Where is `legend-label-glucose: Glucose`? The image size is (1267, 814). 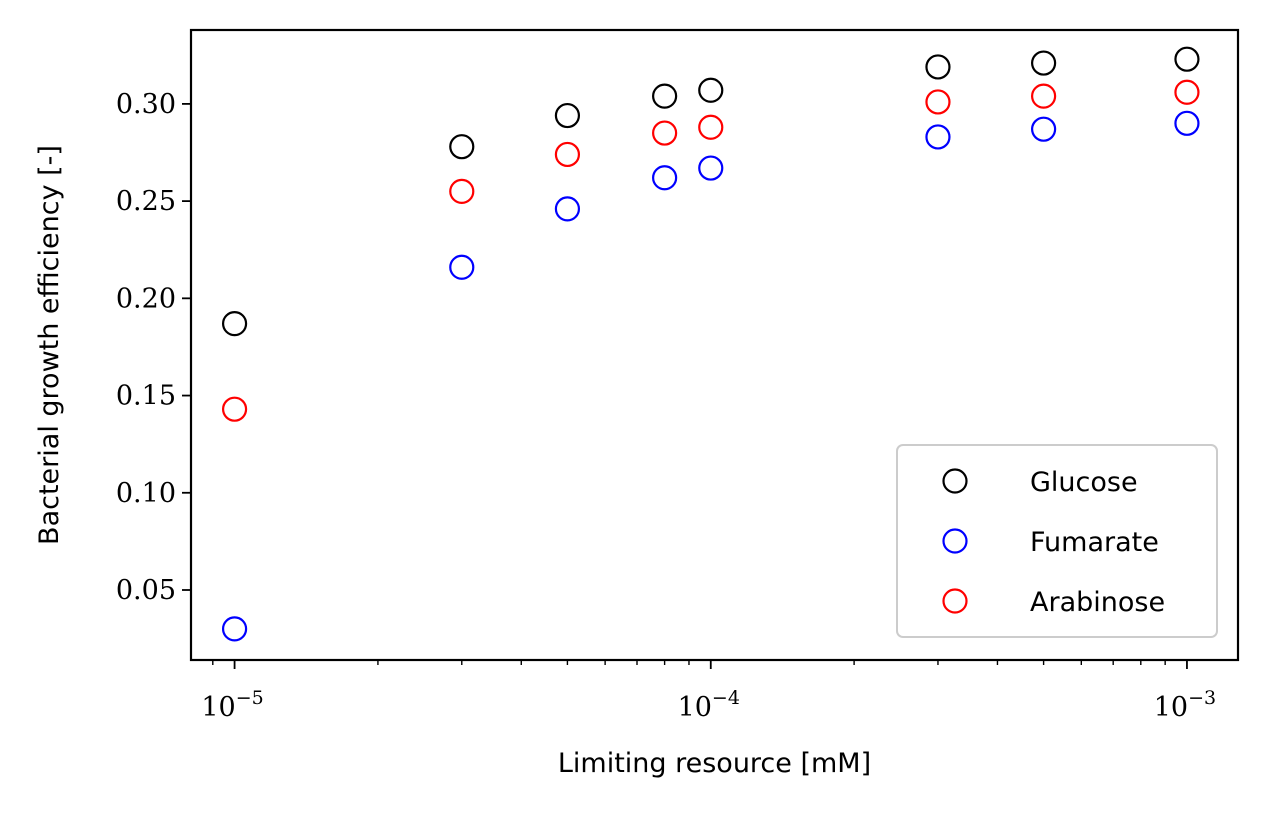
legend-label-glucose: Glucose is located at coordinates (1084, 482).